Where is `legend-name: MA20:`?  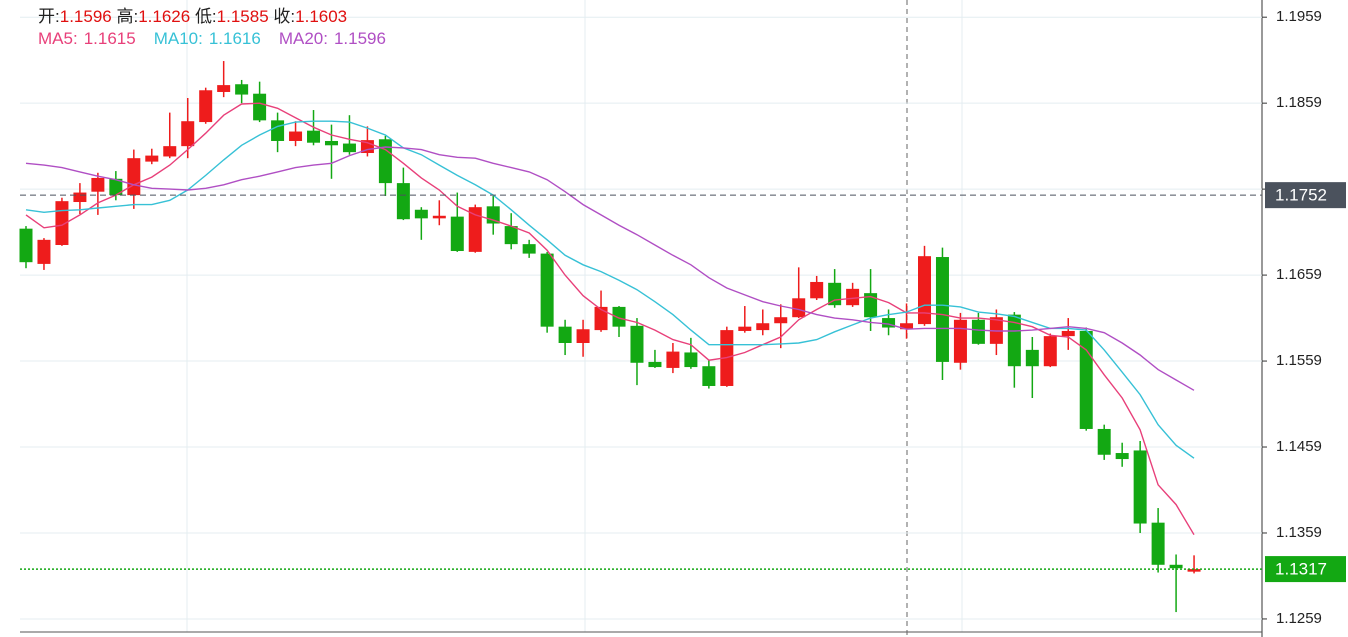
legend-name: MA20: is located at coordinates (303, 38).